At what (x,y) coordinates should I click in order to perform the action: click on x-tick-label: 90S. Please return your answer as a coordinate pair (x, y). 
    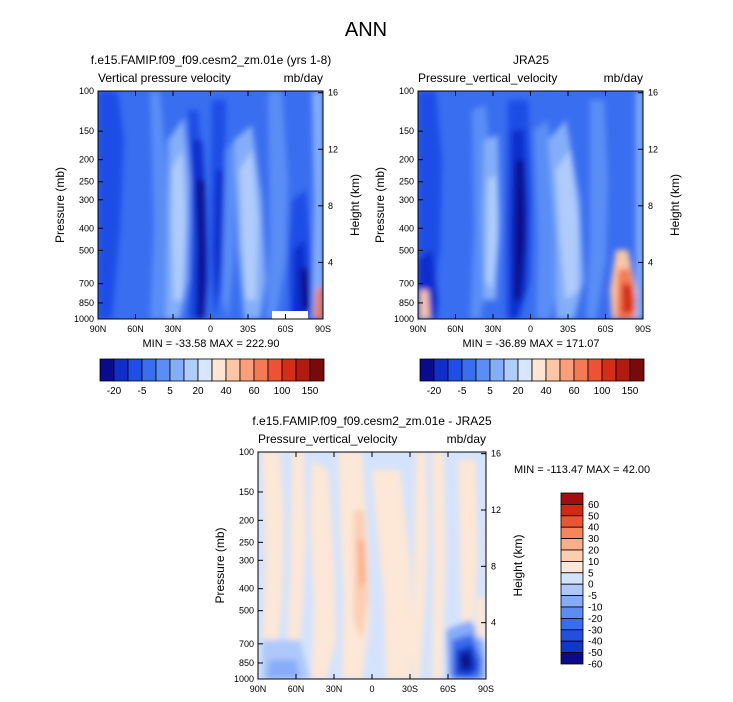
    Looking at the image, I should click on (486, 689).